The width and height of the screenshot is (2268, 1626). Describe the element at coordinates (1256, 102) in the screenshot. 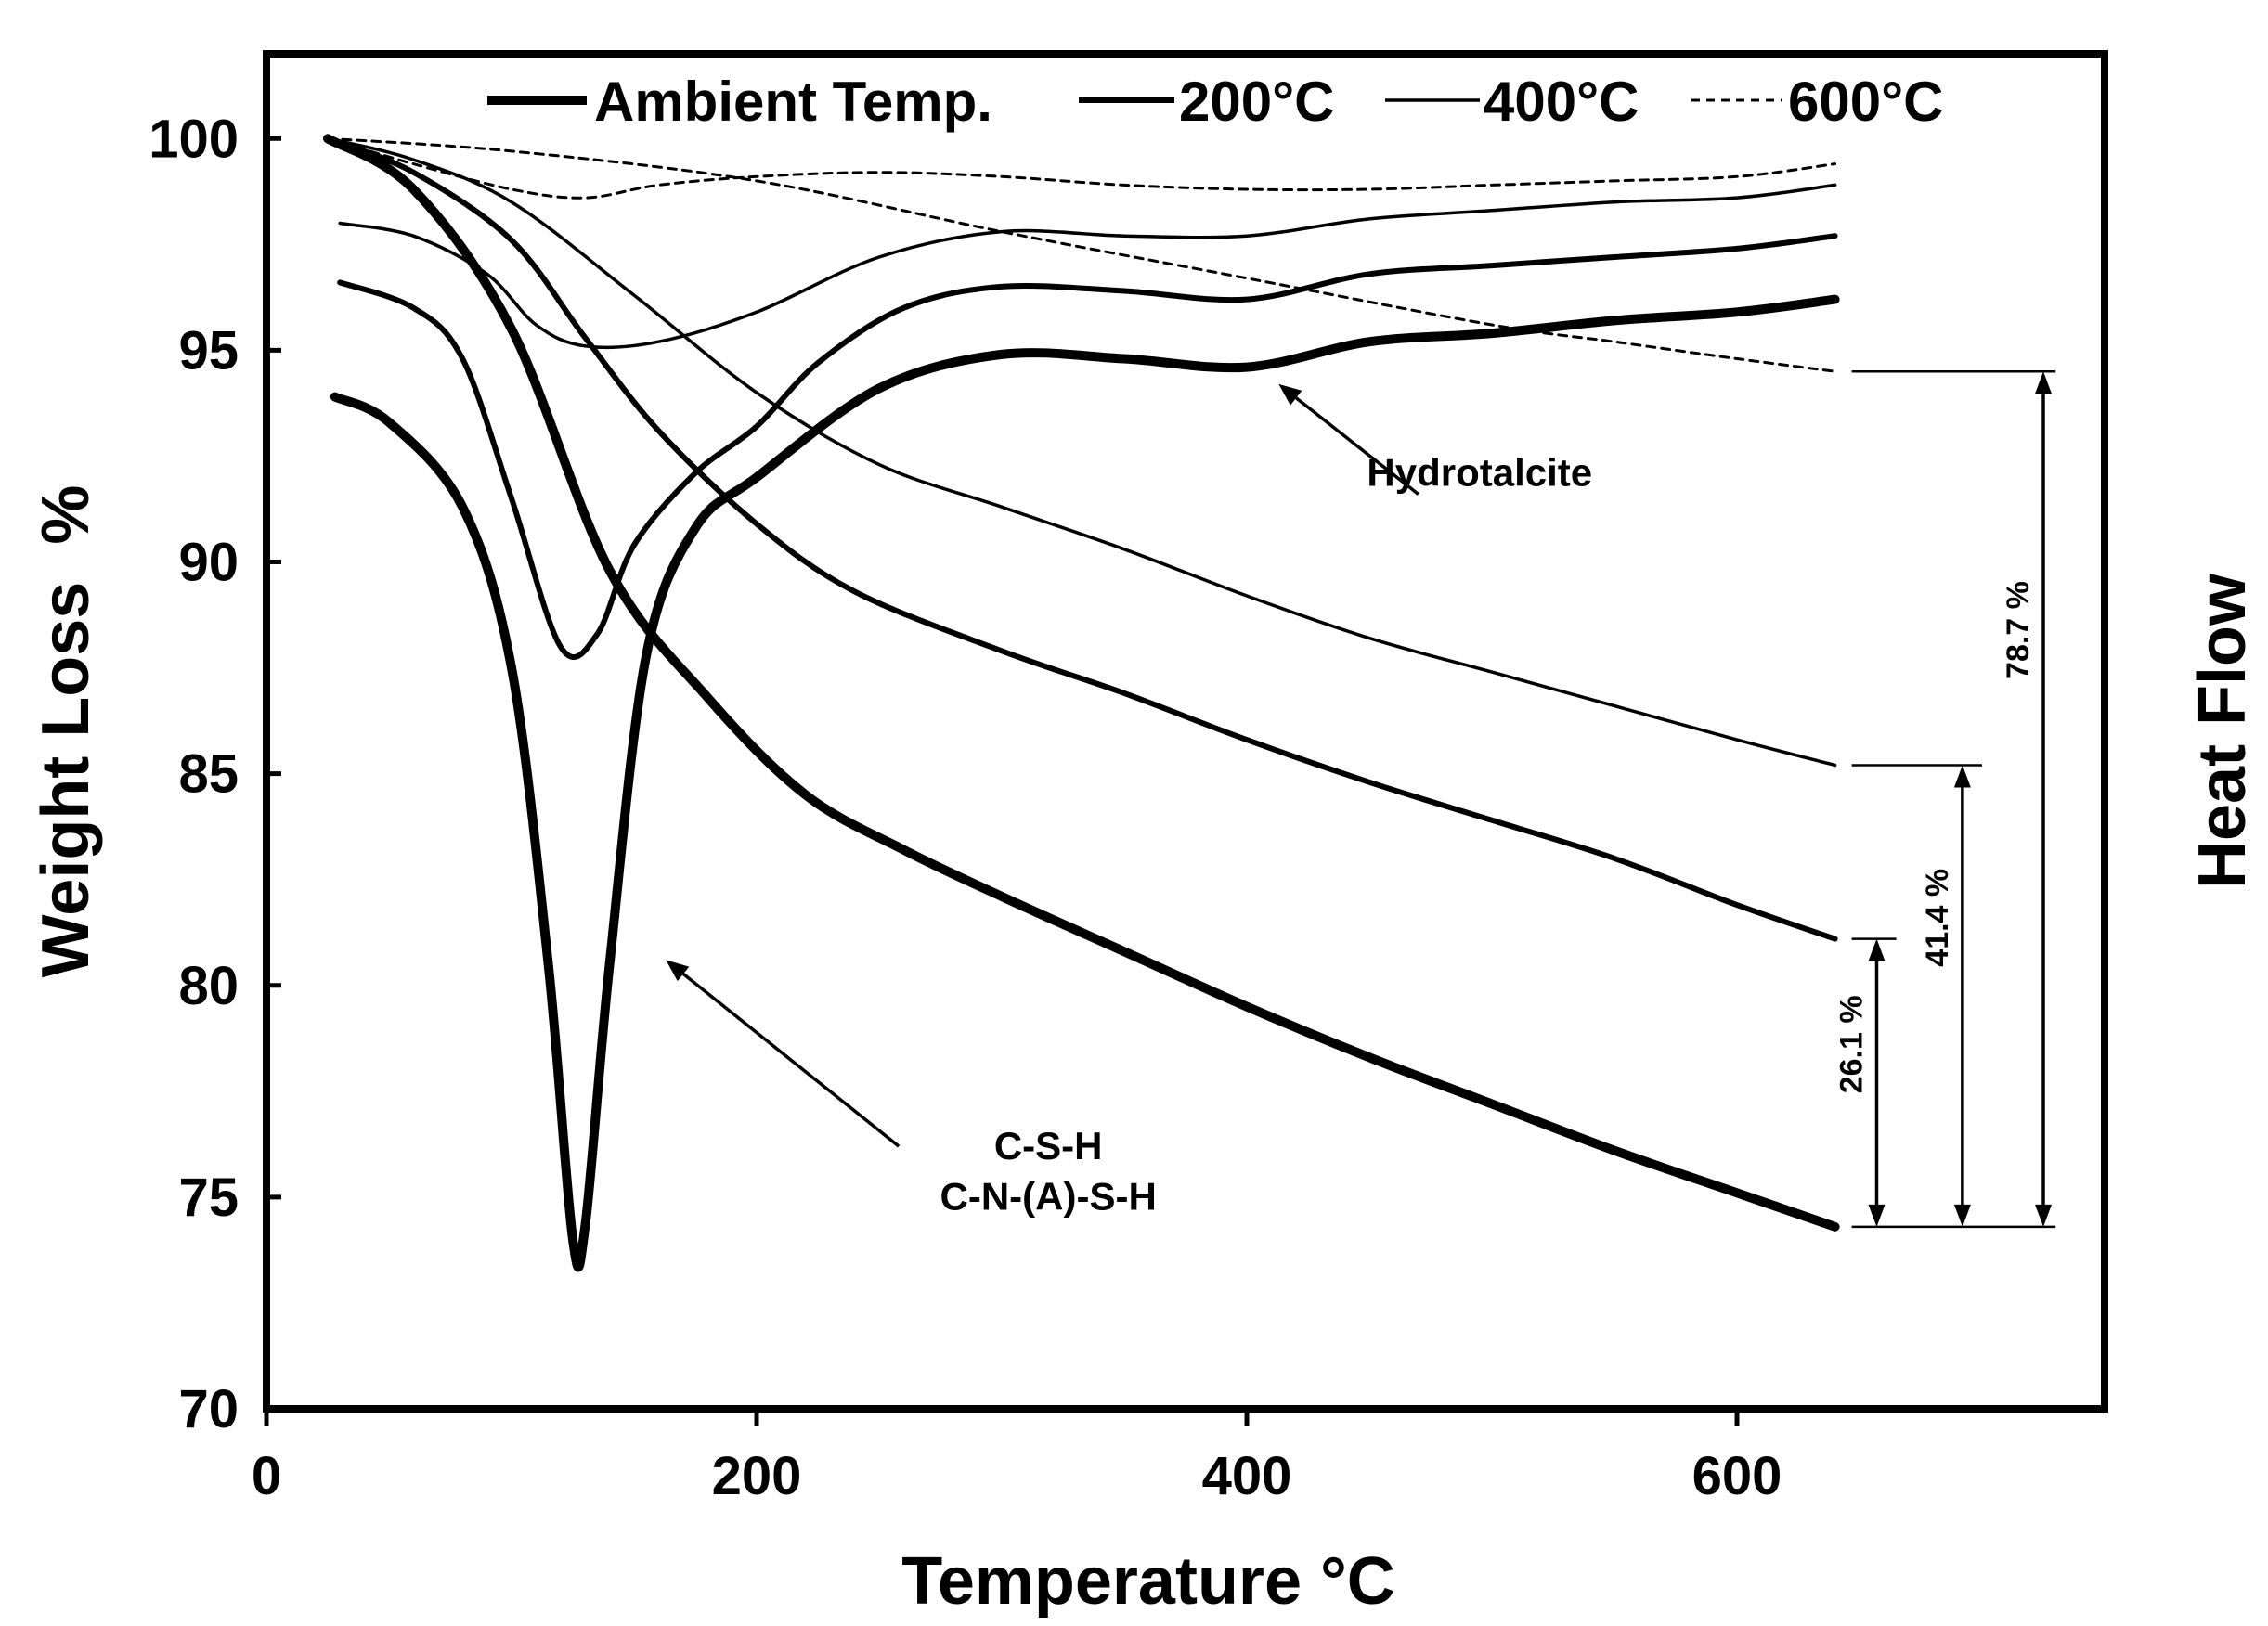

I see `legend-label-200-c: 200°C` at that location.